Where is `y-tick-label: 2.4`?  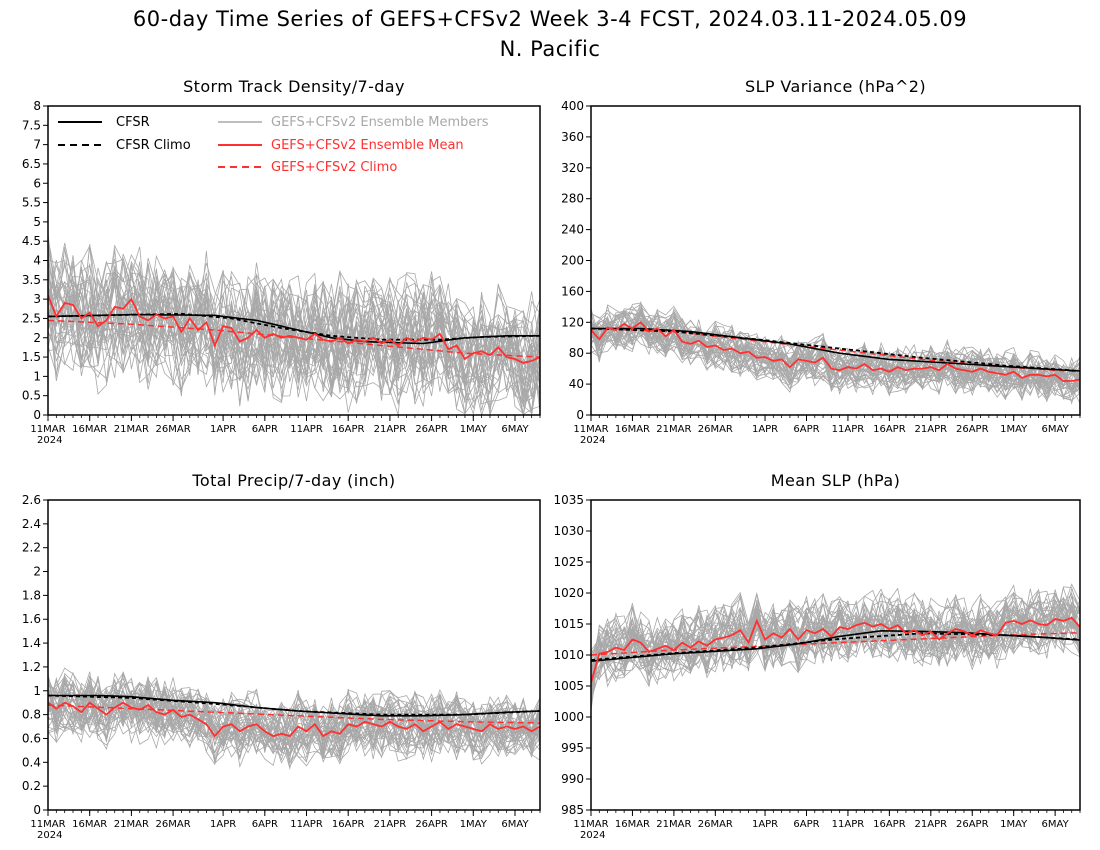 y-tick-label: 2.4 is located at coordinates (31, 524).